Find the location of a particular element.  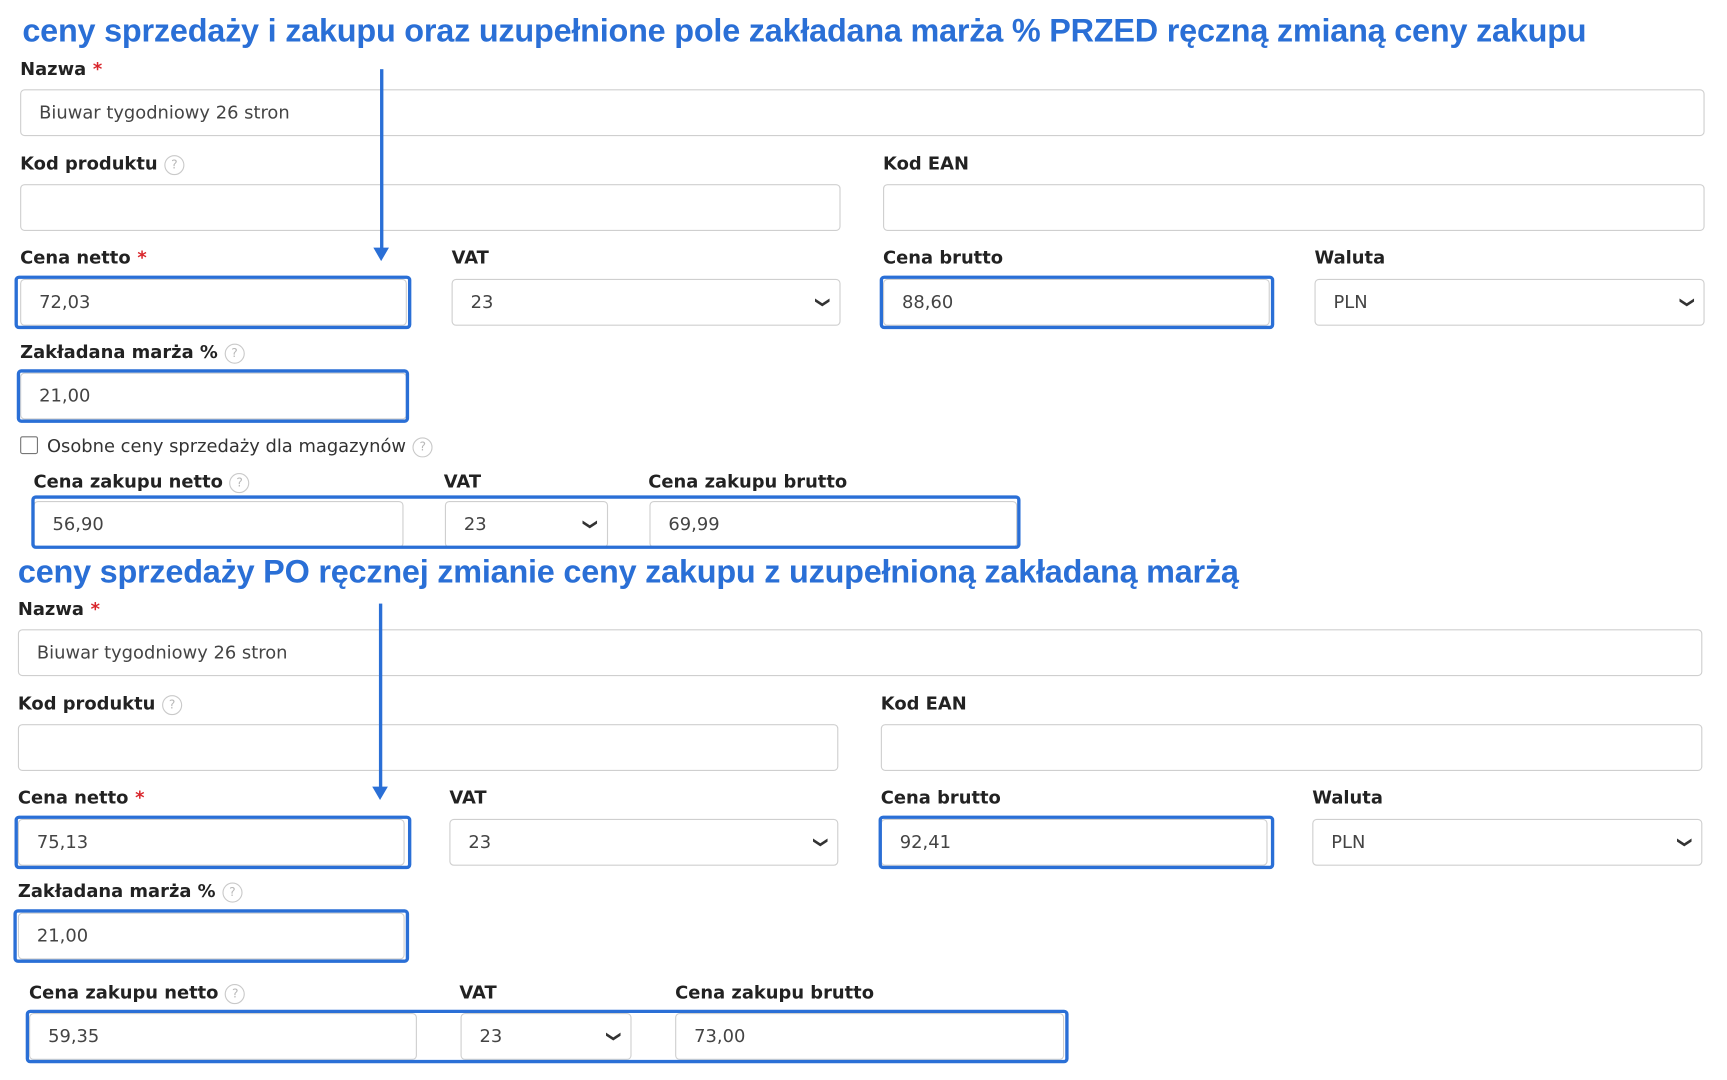

cena-brutto-input: 88,60 is located at coordinates (1076, 302).